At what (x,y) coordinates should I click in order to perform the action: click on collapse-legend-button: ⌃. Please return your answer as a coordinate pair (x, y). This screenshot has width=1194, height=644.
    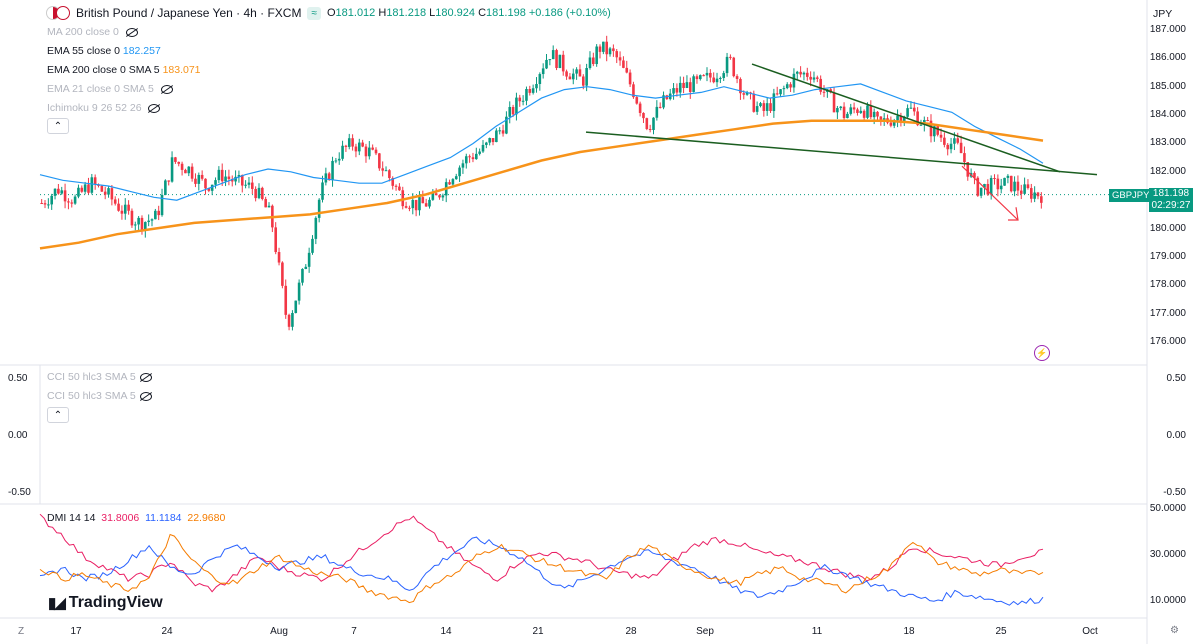
    Looking at the image, I should click on (58, 126).